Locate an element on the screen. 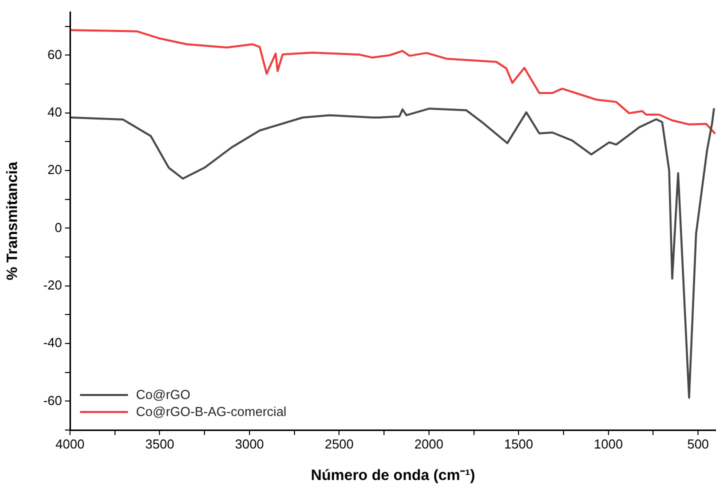  y-tick-label: 60 is located at coordinates (55, 54).